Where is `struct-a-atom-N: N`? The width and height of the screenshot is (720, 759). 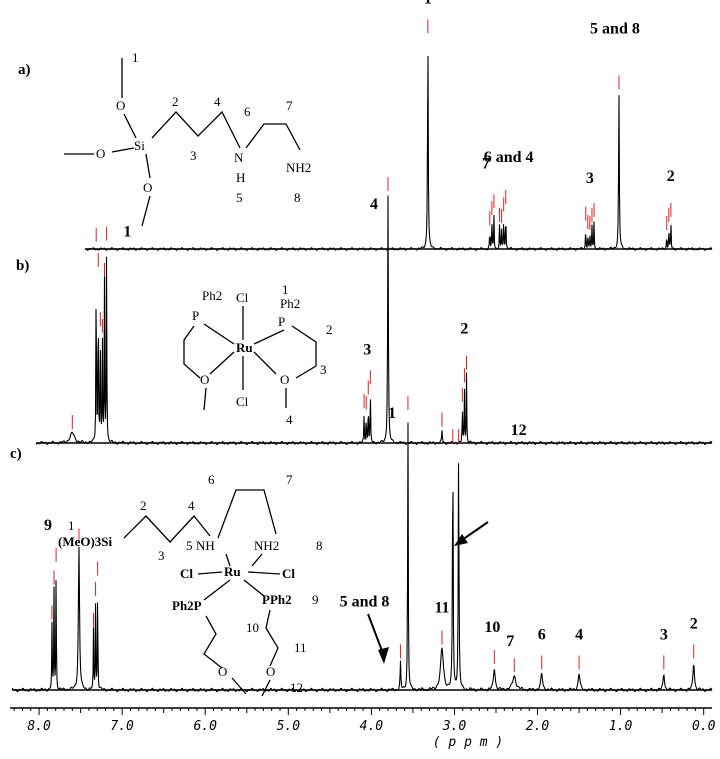 struct-a-atom-N: N is located at coordinates (239, 157).